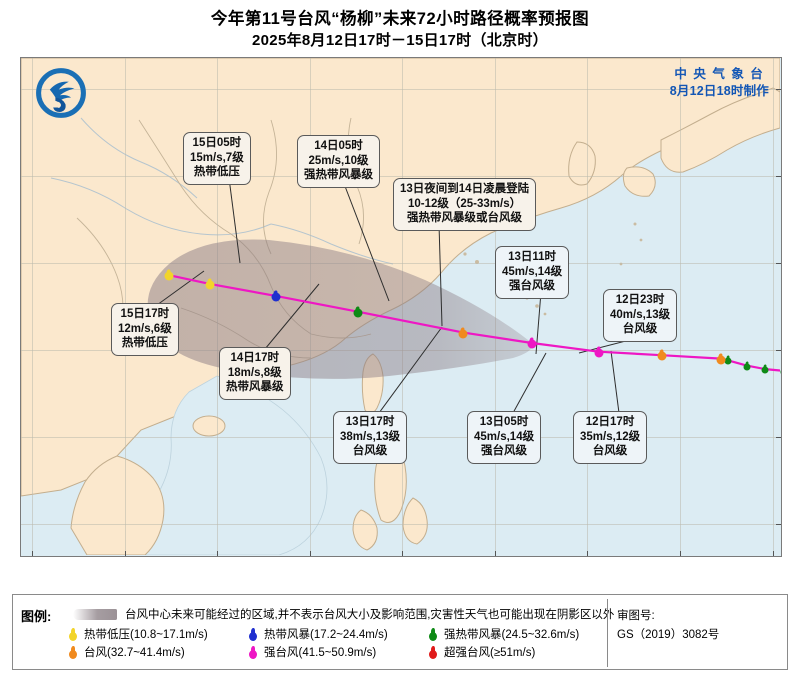 This screenshot has width=800, height=681. I want to click on forecast-callout: 12日23时 40m/s,13级 台风级, so click(640, 315).